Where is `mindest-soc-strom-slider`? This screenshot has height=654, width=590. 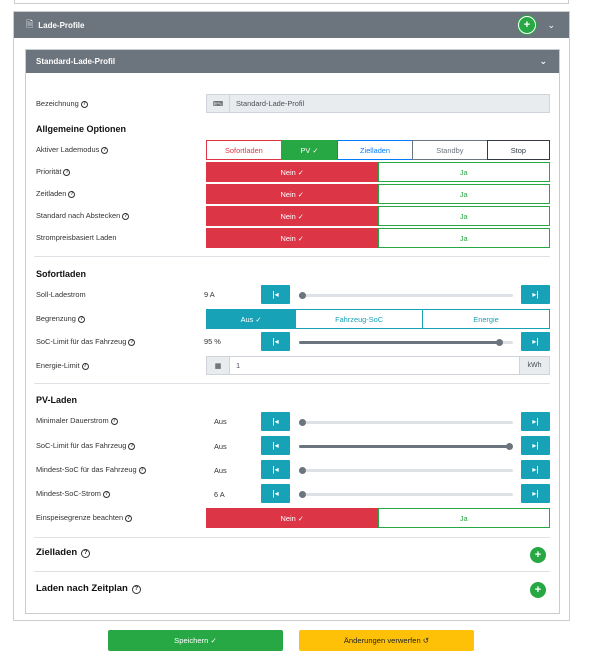 mindest-soc-strom-slider is located at coordinates (406, 494).